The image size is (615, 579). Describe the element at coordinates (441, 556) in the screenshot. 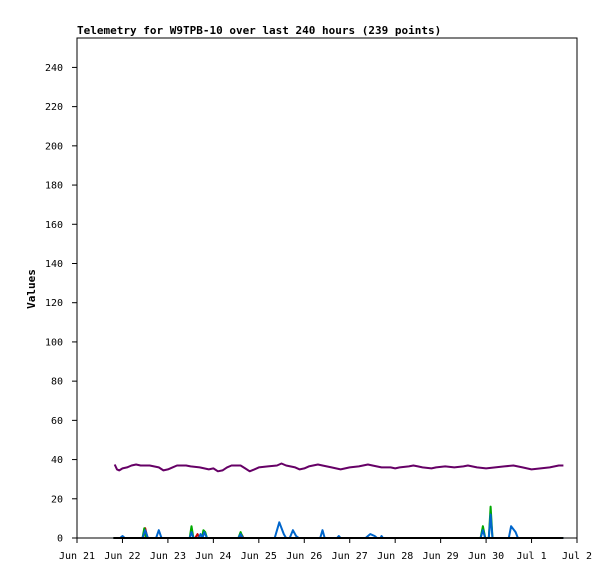

I see `x-tick-label: Jun 29` at that location.